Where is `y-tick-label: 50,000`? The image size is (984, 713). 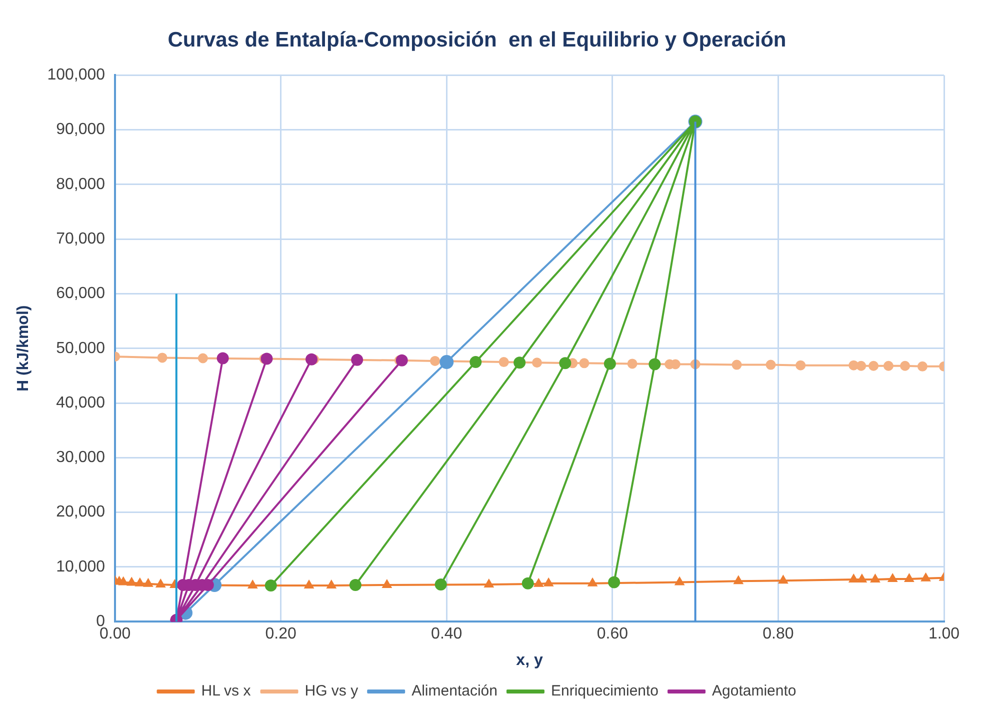
y-tick-label: 50,000 is located at coordinates (81, 348).